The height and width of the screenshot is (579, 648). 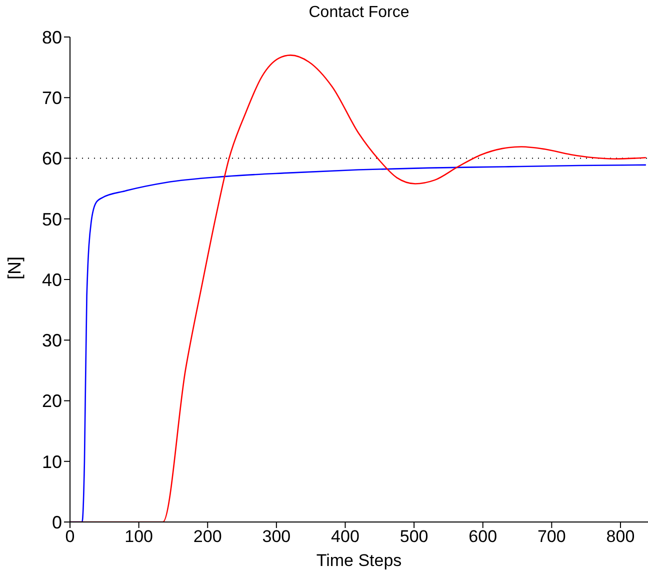 What do you see at coordinates (620, 536) in the screenshot?
I see `x-tick-label: 800` at bounding box center [620, 536].